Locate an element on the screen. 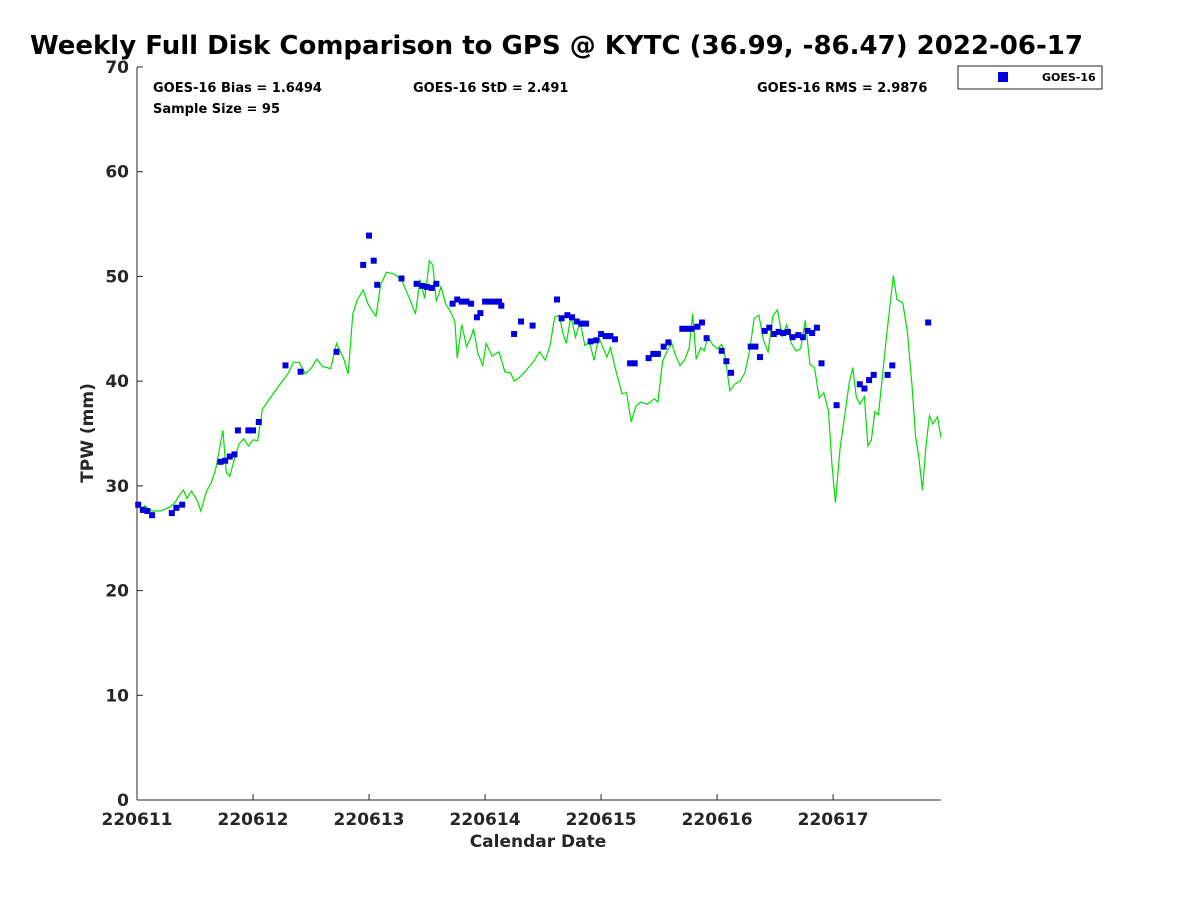 Image resolution: width=1200 pixels, height=900 pixels. y-tick-label: 50 is located at coordinates (117, 277).